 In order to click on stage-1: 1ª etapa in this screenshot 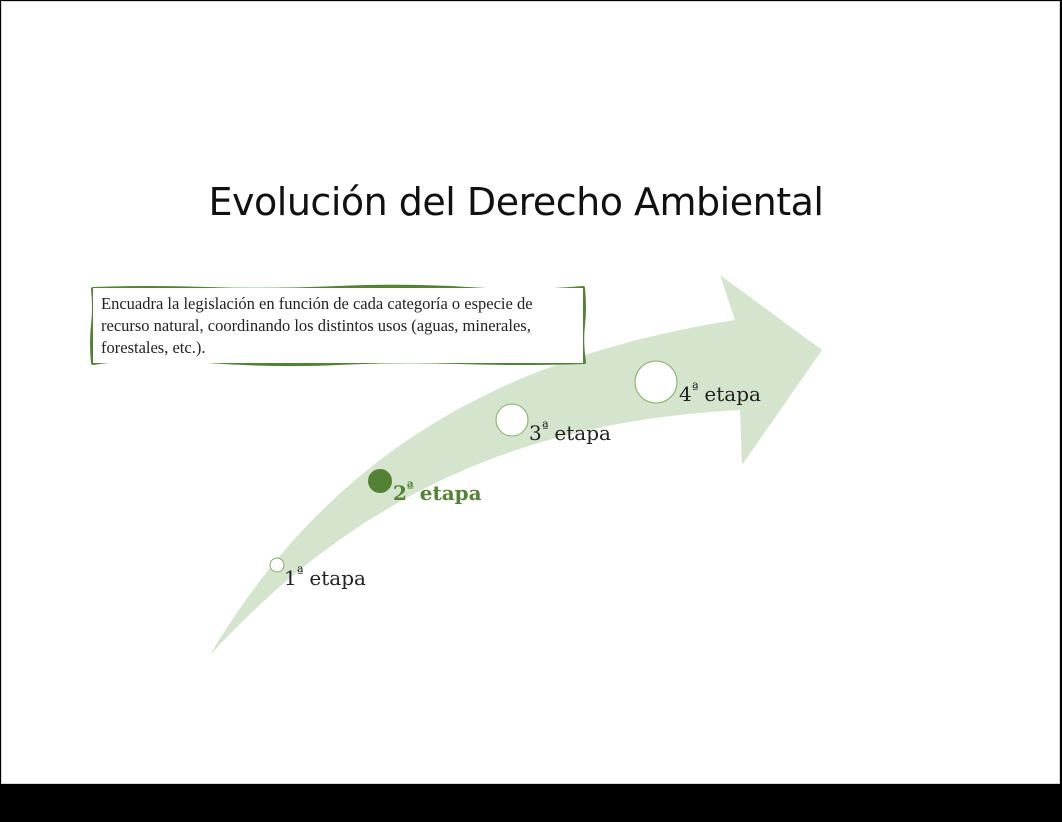, I will do `click(317, 573)`.